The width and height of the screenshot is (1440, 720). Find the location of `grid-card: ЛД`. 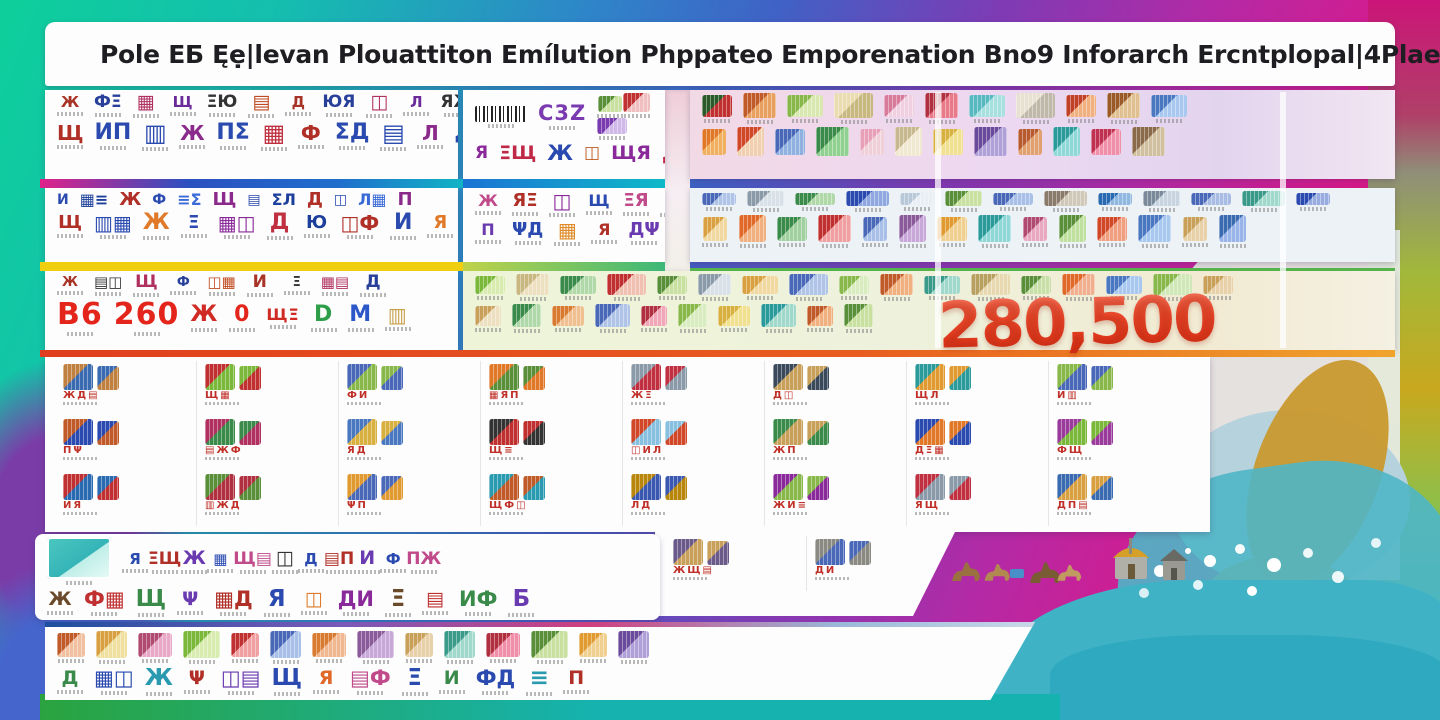

grid-card: ЛД is located at coordinates (694, 498).